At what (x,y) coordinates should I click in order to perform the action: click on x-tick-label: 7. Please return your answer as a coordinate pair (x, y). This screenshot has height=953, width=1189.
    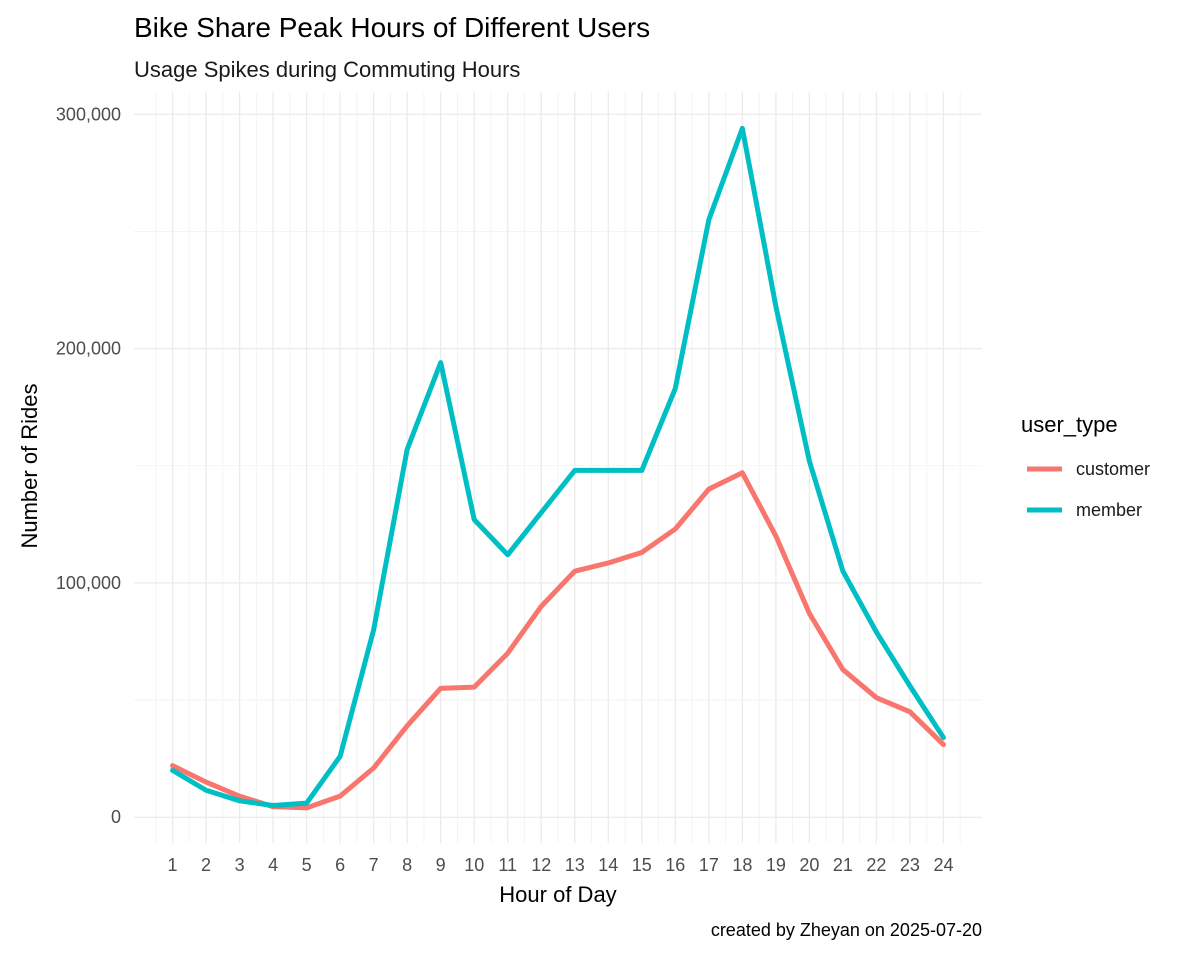
    Looking at the image, I should click on (374, 865).